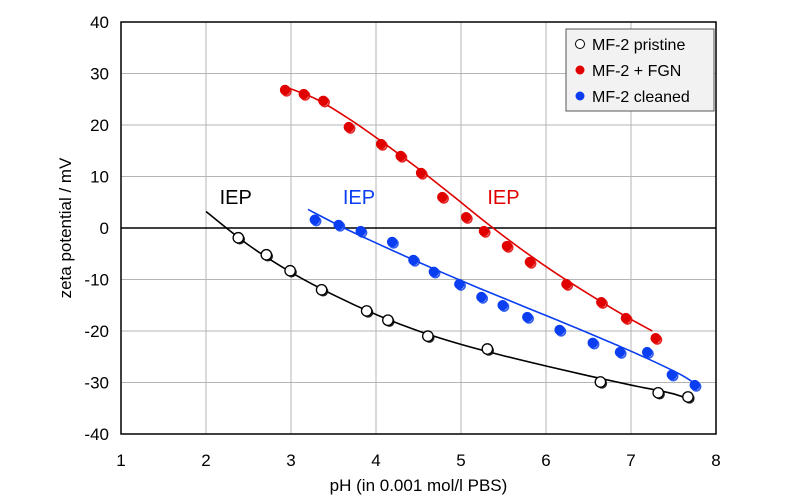 The image size is (800, 504). Describe the element at coordinates (640, 70) in the screenshot. I see `legend: MF-2 pristine MF-2 + FGN MF-2 cleaned` at that location.